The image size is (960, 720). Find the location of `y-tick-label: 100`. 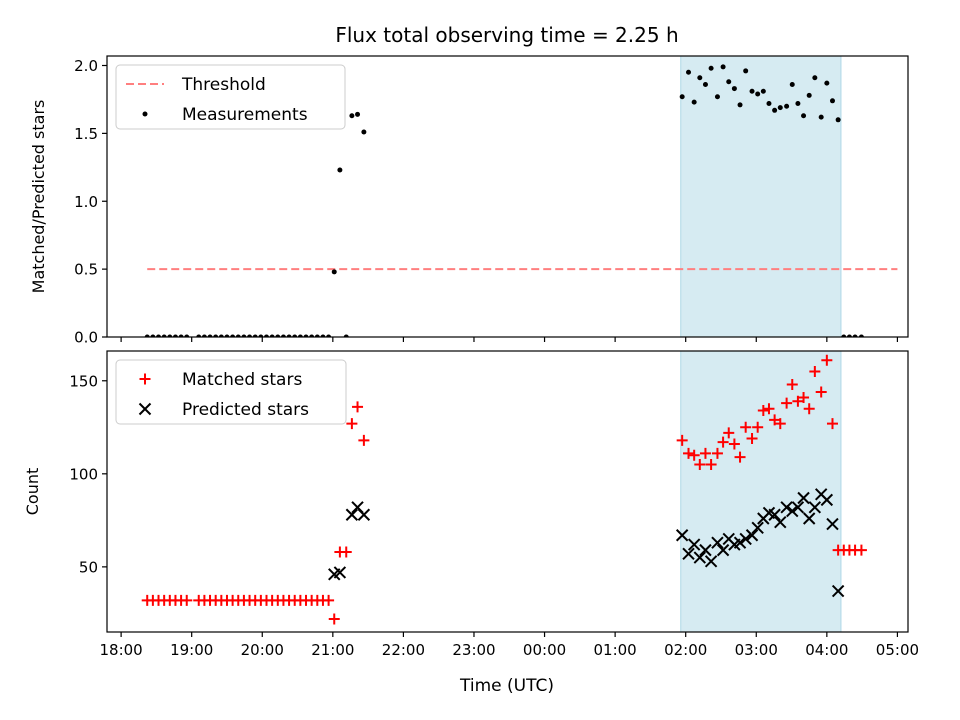

y-tick-label: 100 is located at coordinates (83, 474).